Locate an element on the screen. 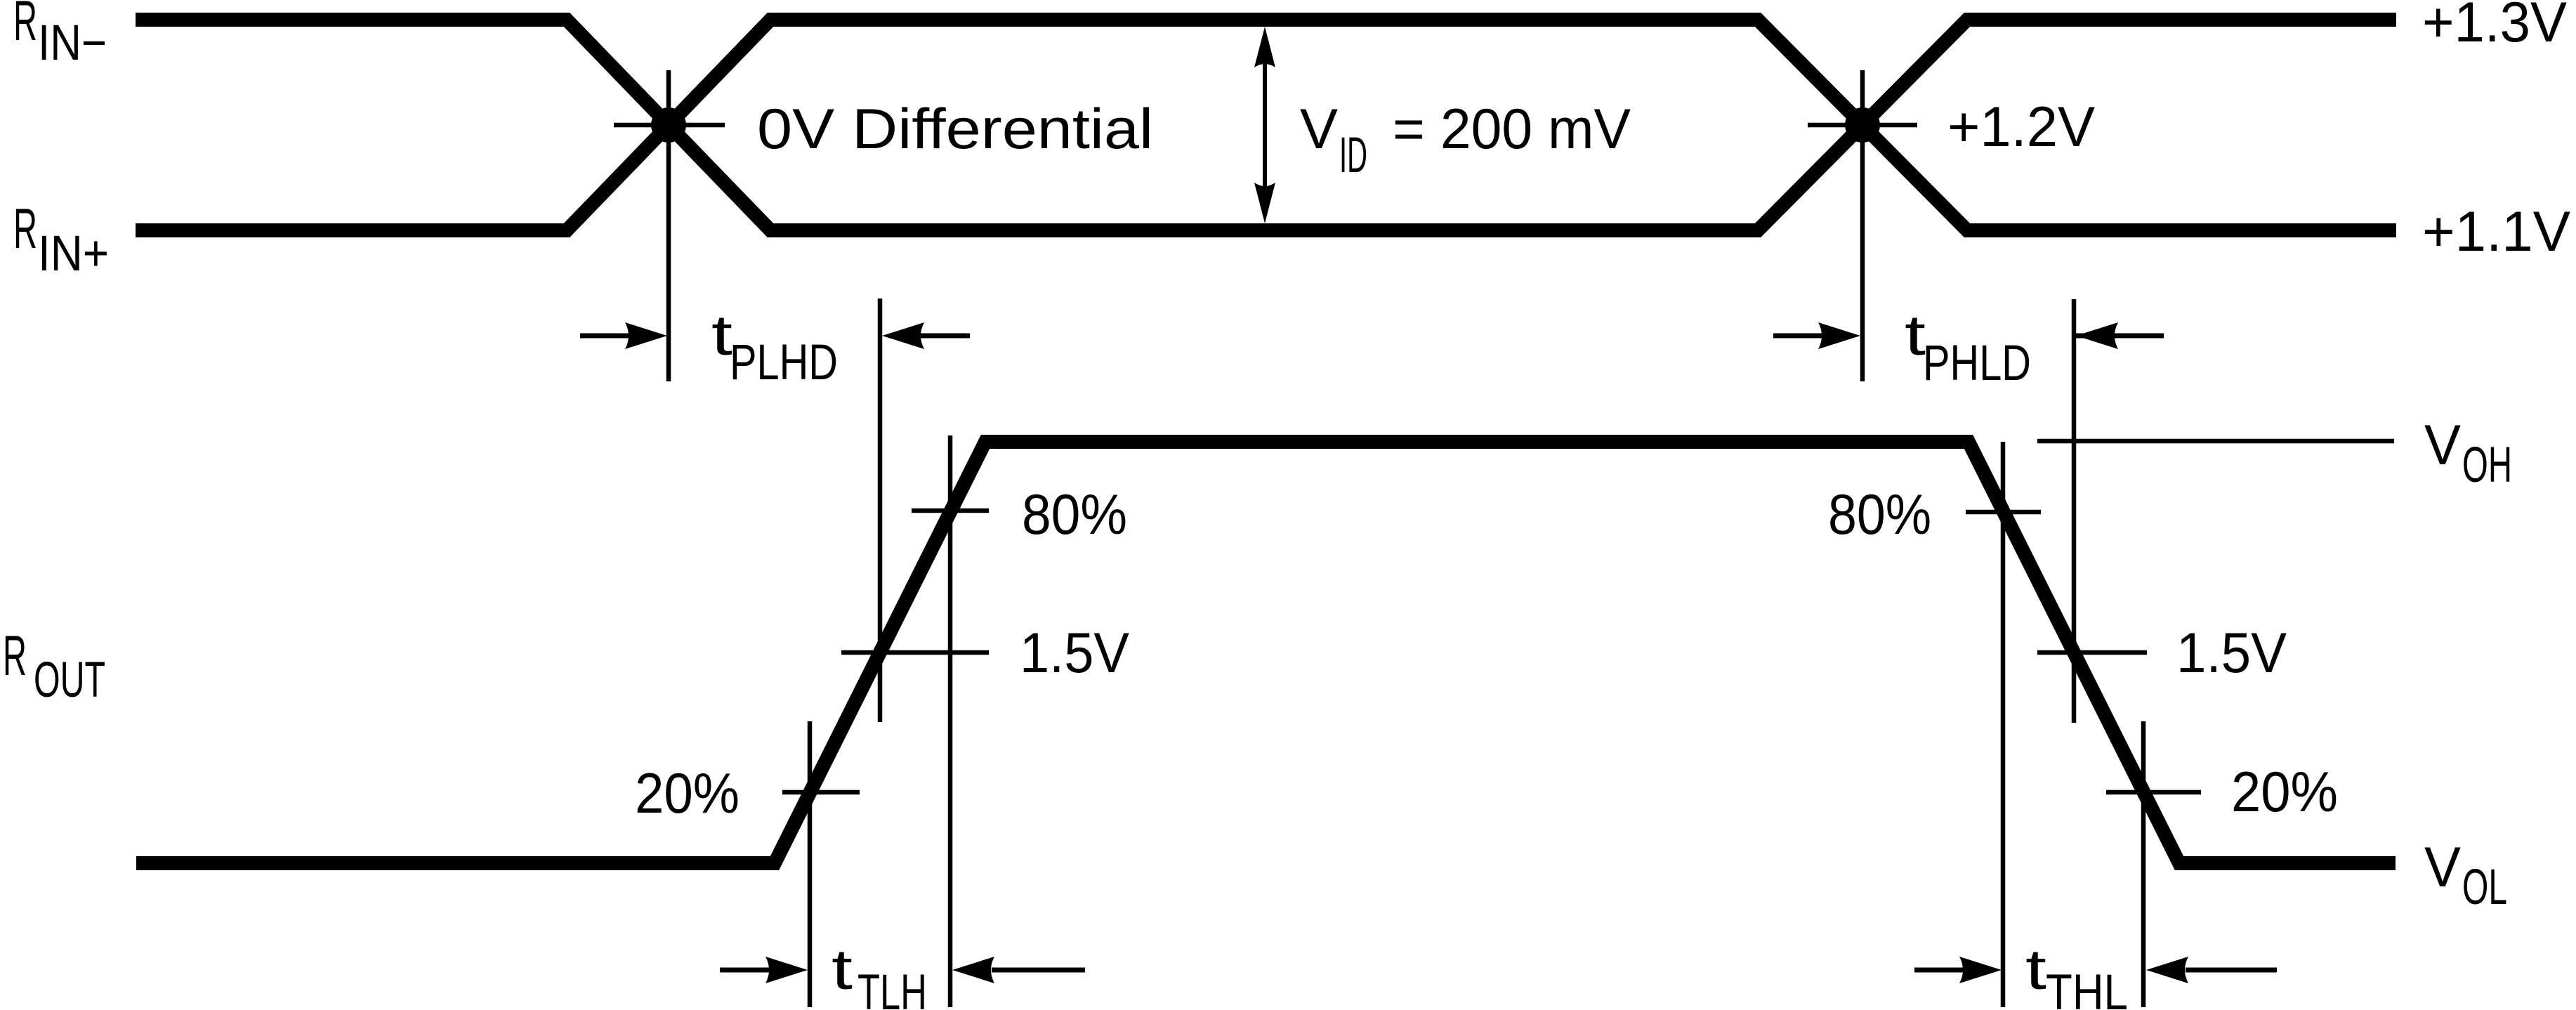 The height and width of the screenshot is (1010, 2576). svg-text: PHLD is located at coordinates (1977, 363).